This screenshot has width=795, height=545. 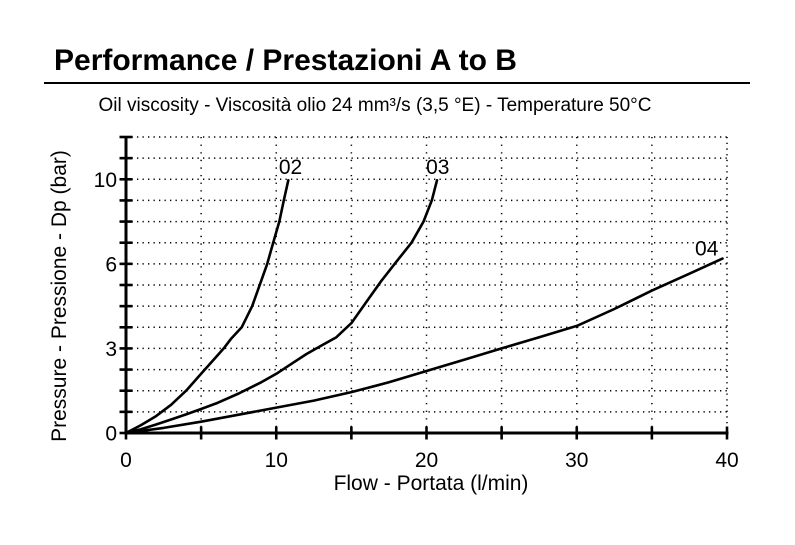 What do you see at coordinates (290, 167) in the screenshot?
I see `curve-label-02: 02` at bounding box center [290, 167].